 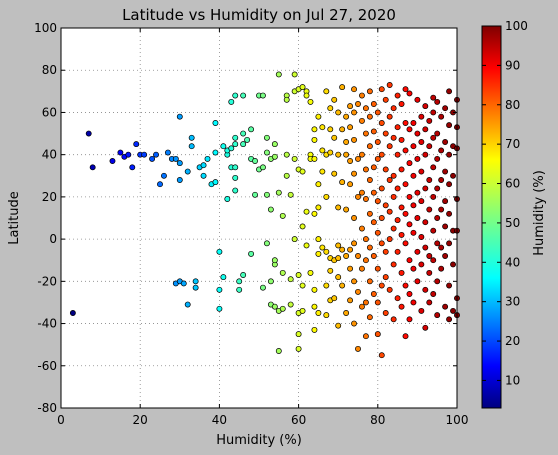 I want to click on y-tick-label: -80, so click(x=47, y=408).